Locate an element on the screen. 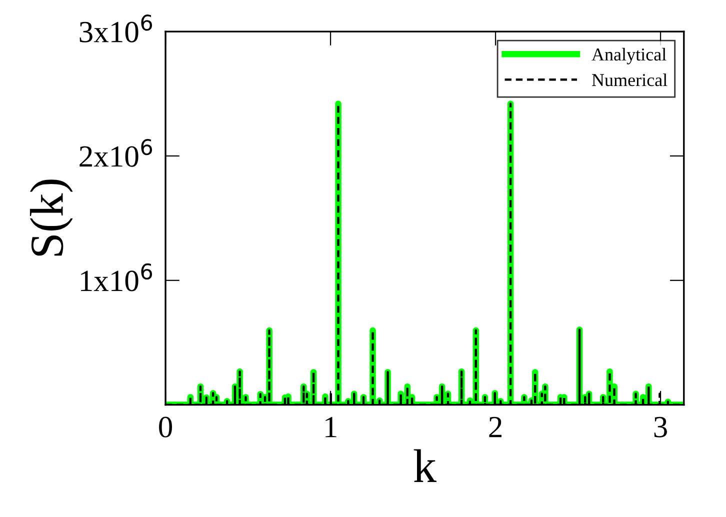 This screenshot has height=517, width=726. x-tick-label: 2 is located at coordinates (495, 427).